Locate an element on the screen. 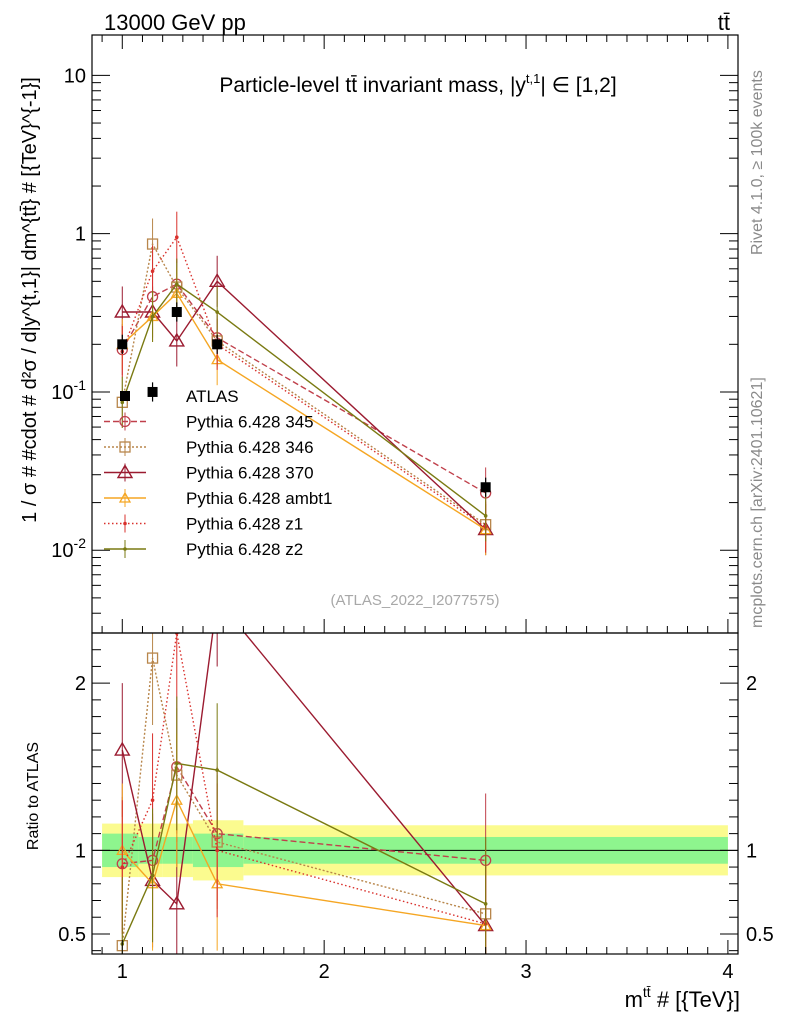 The width and height of the screenshot is (786, 1029). x-axis-label: mtt̄ # [{TeV}] is located at coordinates (682, 998).